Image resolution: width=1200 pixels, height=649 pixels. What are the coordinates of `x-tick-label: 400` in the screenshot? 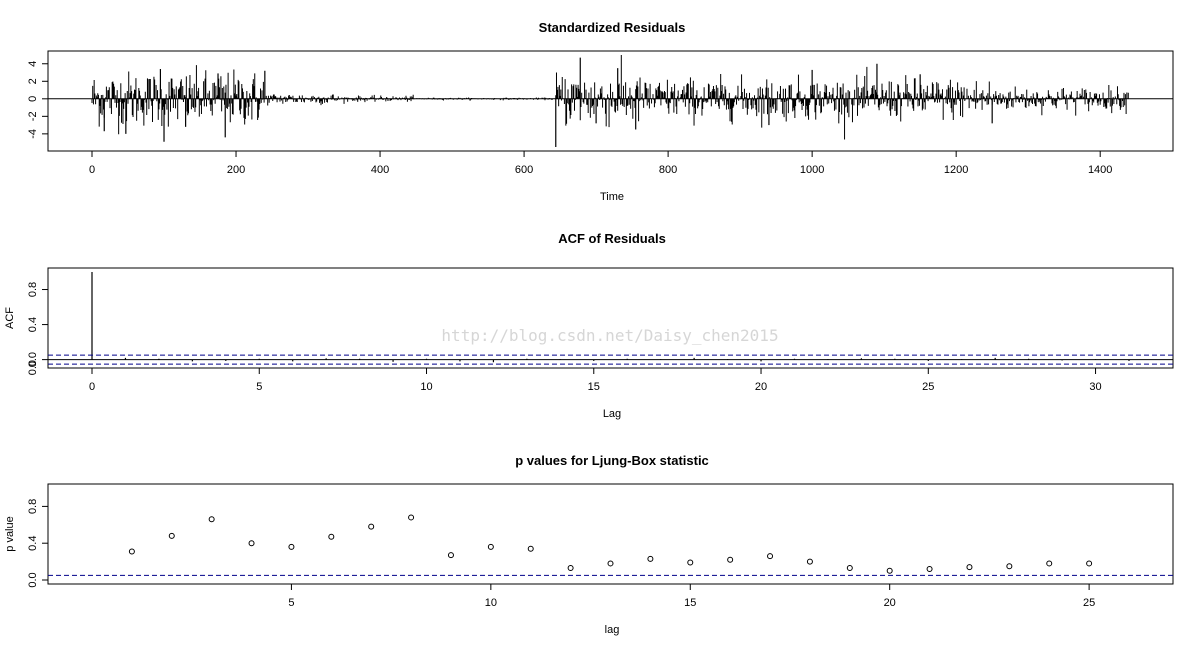 It's located at (380, 170).